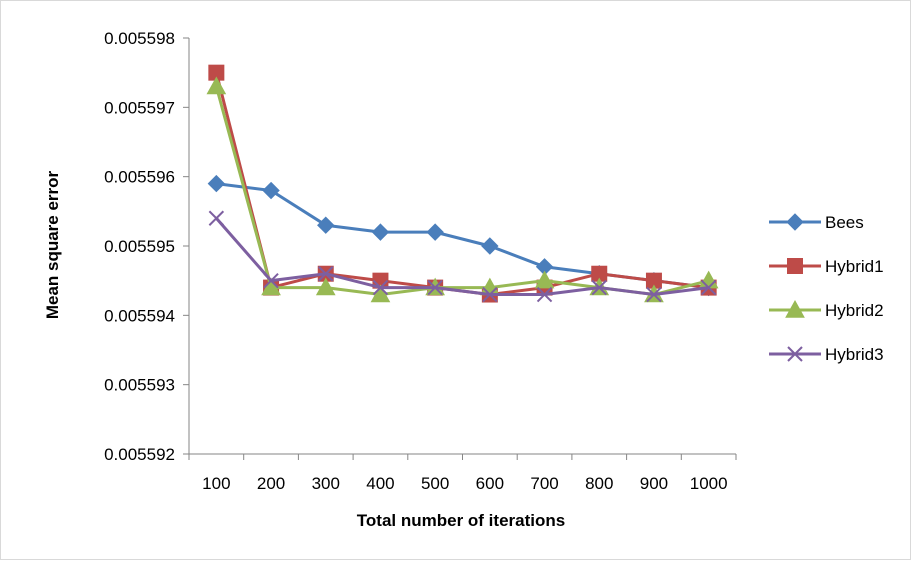 The height and width of the screenshot is (564, 911). What do you see at coordinates (435, 483) in the screenshot?
I see `x-tick-label: 500` at bounding box center [435, 483].